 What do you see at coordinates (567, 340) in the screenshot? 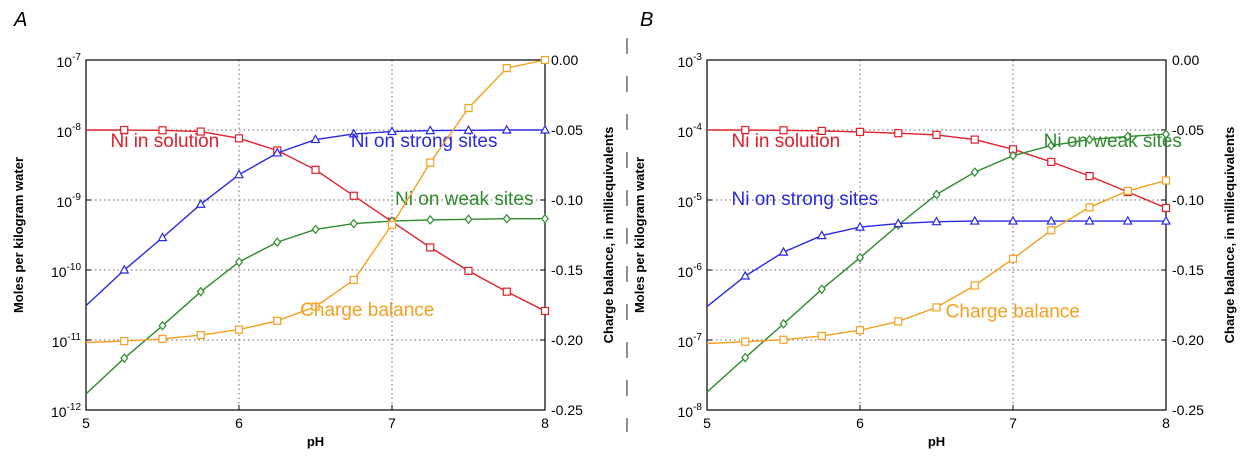
I see `panel-a-y2-tick-label: -0.20` at bounding box center [567, 340].